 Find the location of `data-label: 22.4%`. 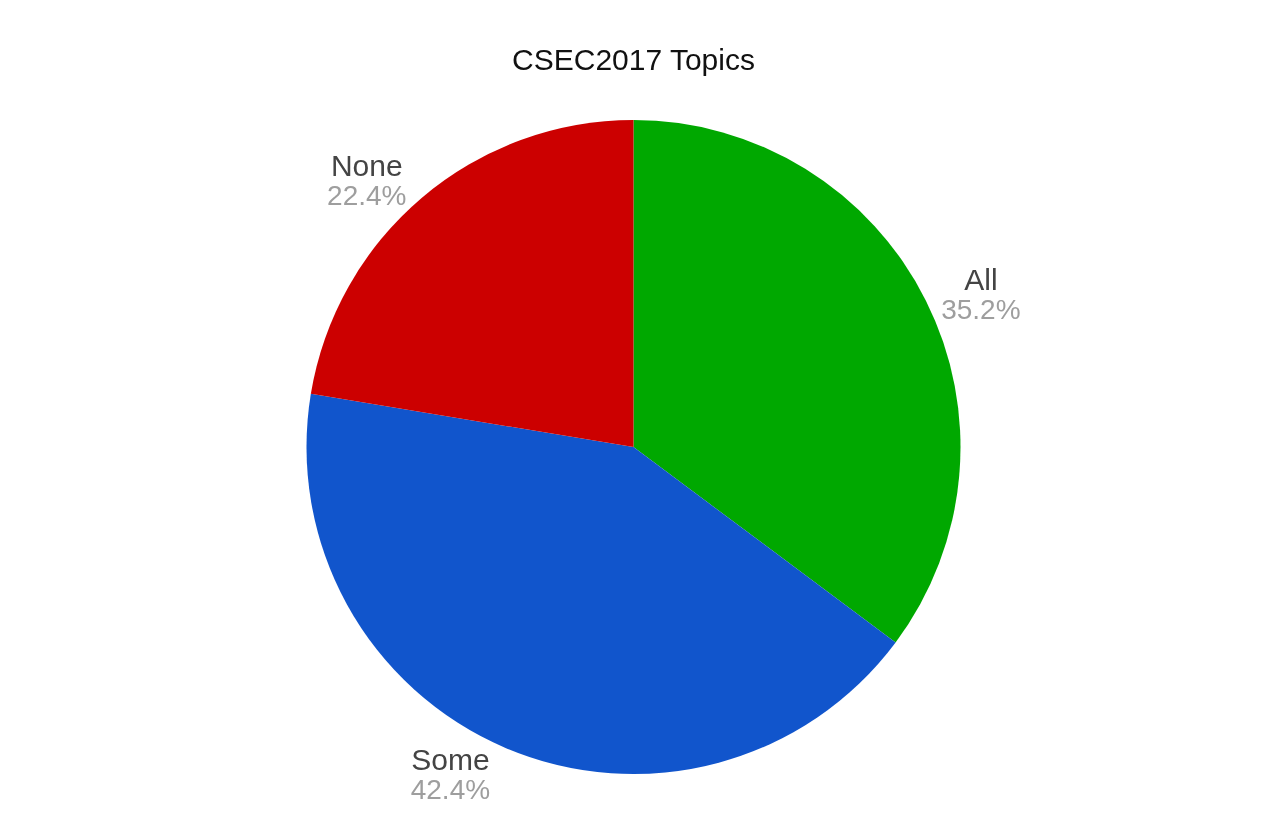

data-label: 22.4% is located at coordinates (367, 195).